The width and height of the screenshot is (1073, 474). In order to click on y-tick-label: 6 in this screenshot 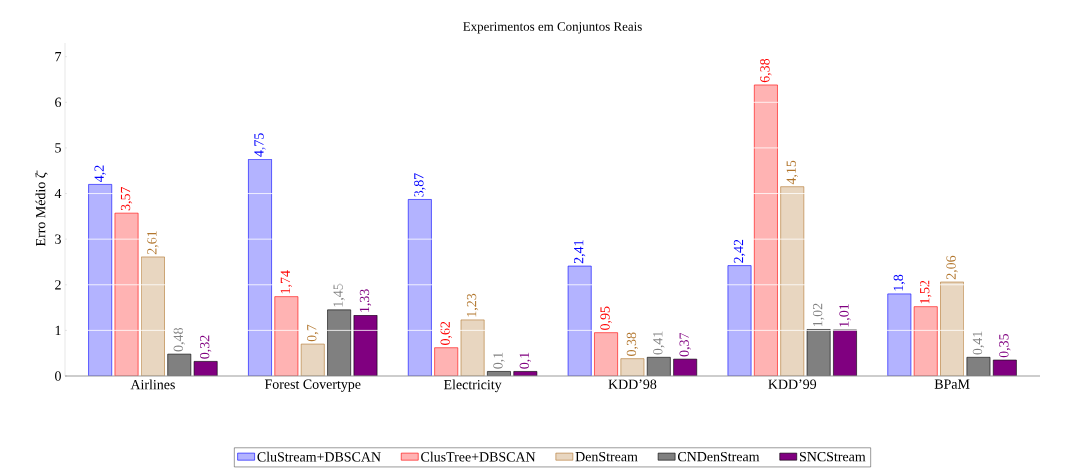, I will do `click(58, 102)`.